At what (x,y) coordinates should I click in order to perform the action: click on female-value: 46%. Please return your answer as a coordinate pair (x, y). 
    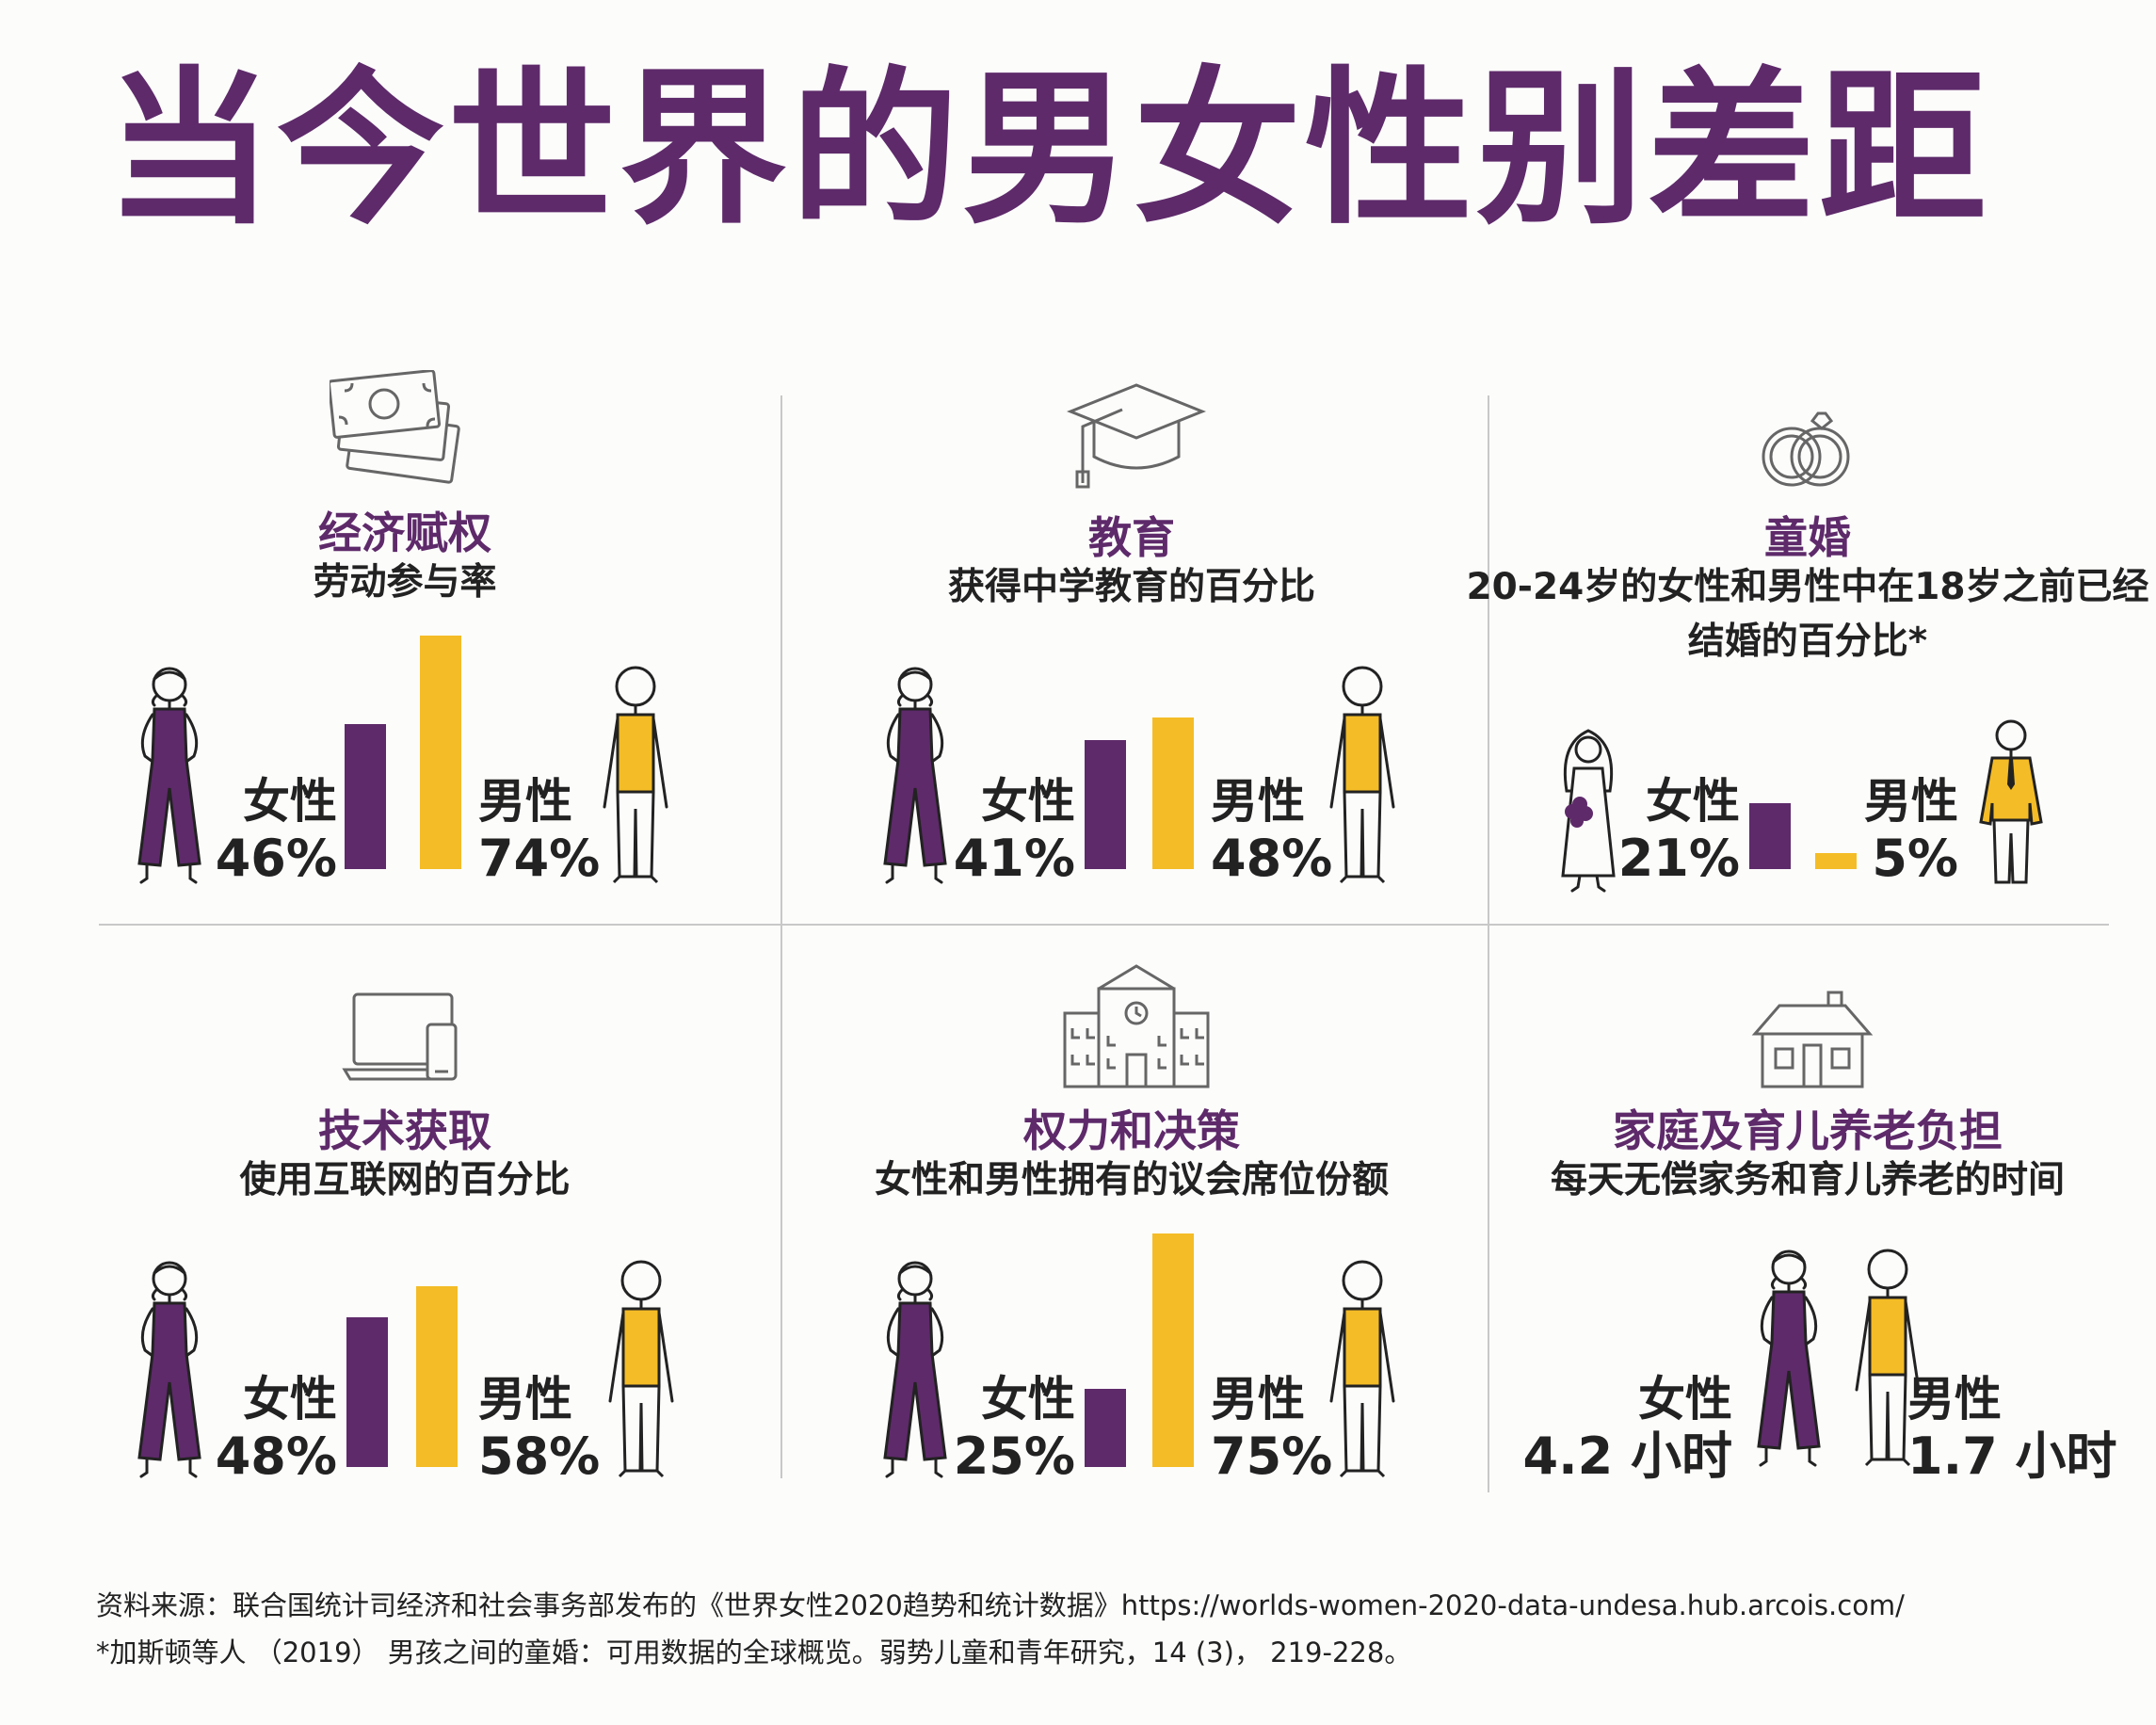
    Looking at the image, I should click on (276, 858).